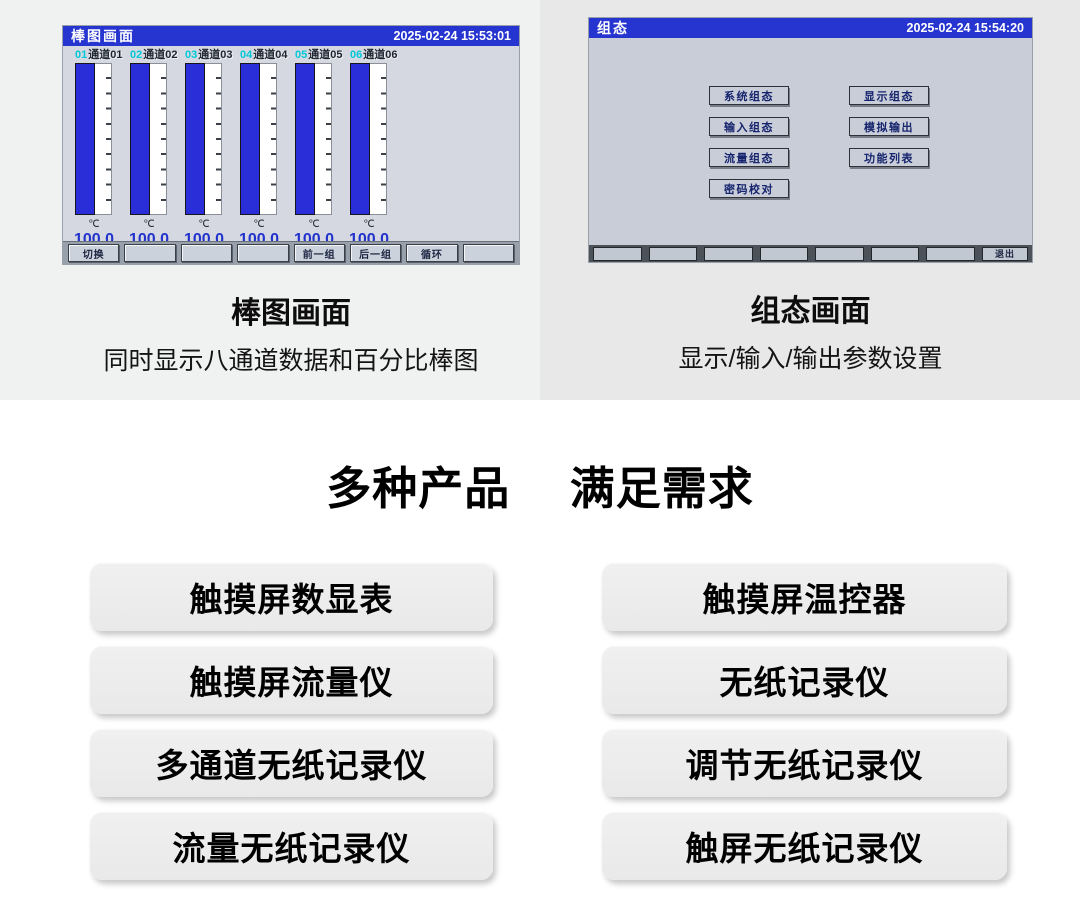 This screenshot has height=912, width=1080. I want to click on channel-label: 03通道03, so click(212, 55).